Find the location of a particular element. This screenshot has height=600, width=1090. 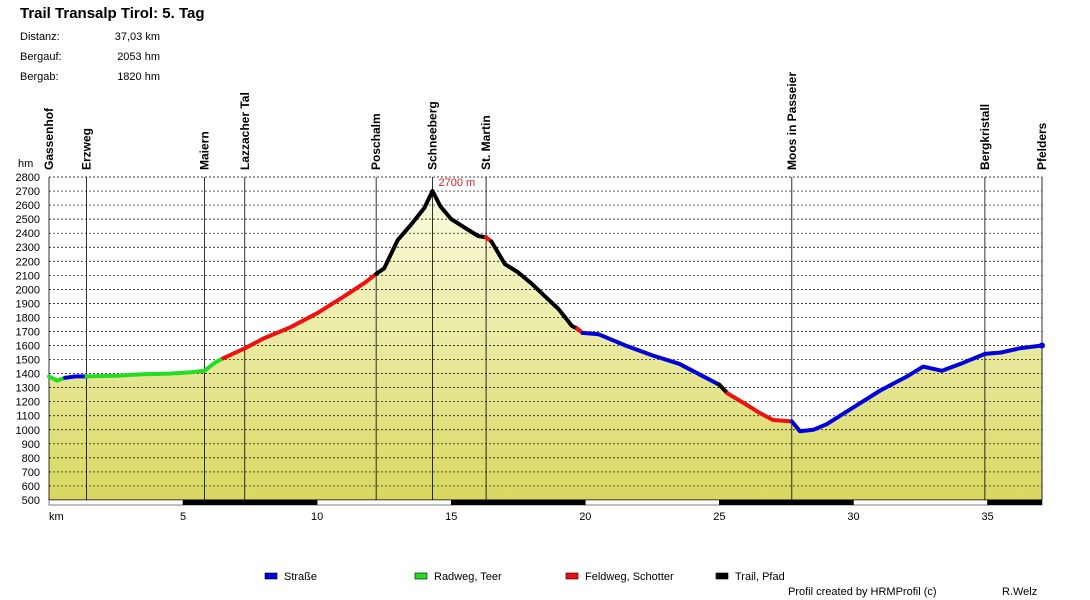

y-tick-label: 700 is located at coordinates (31, 473).